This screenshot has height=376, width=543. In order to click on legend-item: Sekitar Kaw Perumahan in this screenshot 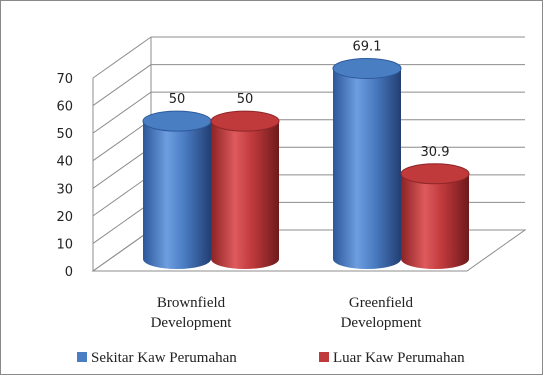, I will do `click(157, 358)`.